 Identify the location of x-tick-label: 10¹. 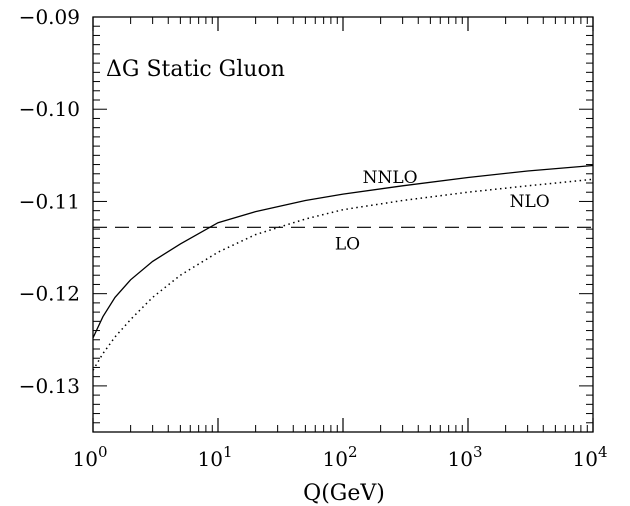
(215, 457).